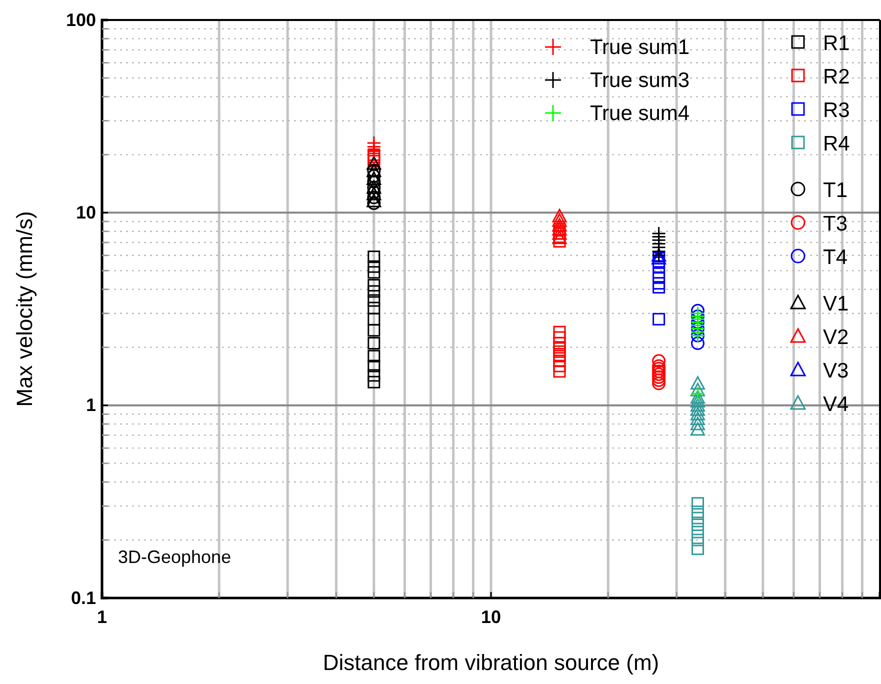 Image resolution: width=881 pixels, height=684 pixels. Describe the element at coordinates (24, 309) in the screenshot. I see `y-axis-title: Max velocity (mm/s)` at that location.